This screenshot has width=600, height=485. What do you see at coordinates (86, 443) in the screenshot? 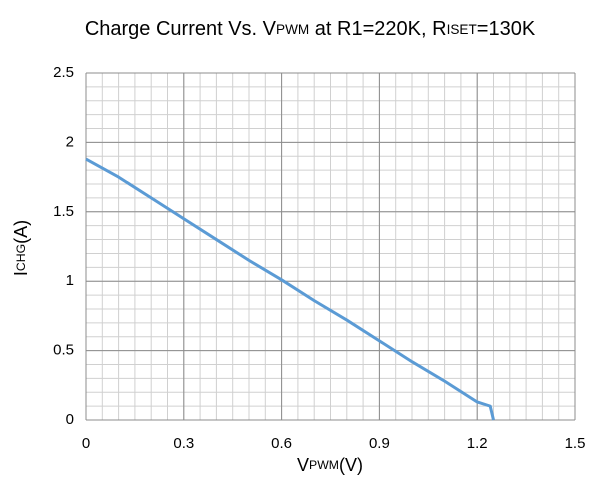
I see `x-tick-label: 0` at bounding box center [86, 443].